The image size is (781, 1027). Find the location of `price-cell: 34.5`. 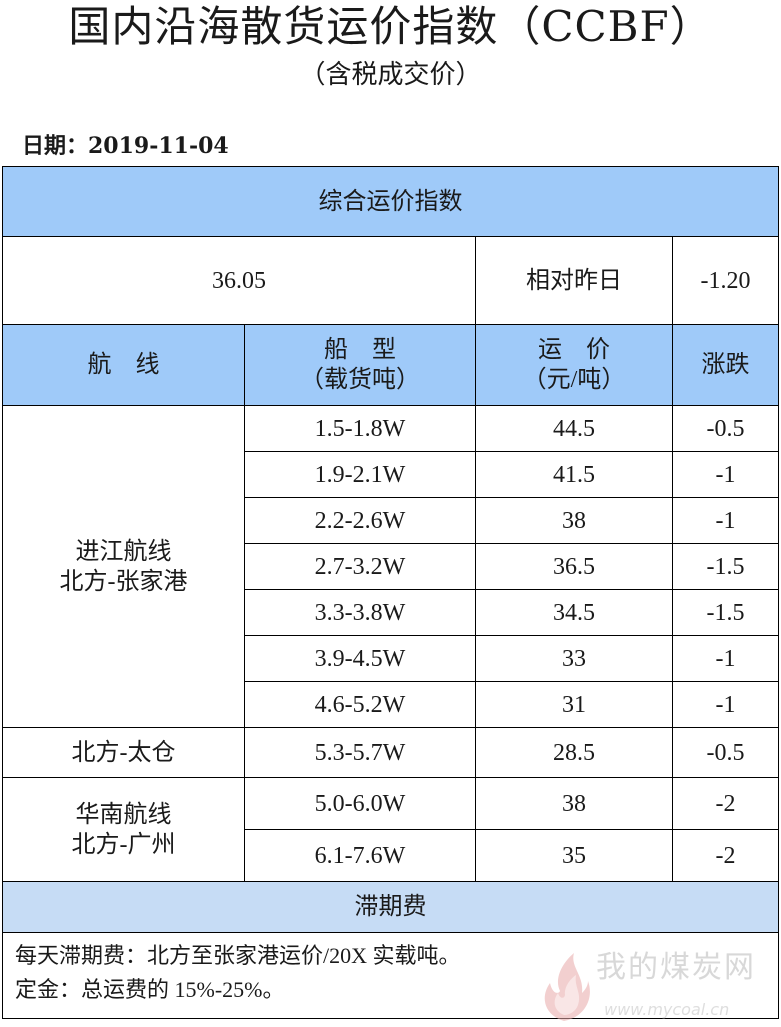

price-cell: 34.5 is located at coordinates (574, 612).